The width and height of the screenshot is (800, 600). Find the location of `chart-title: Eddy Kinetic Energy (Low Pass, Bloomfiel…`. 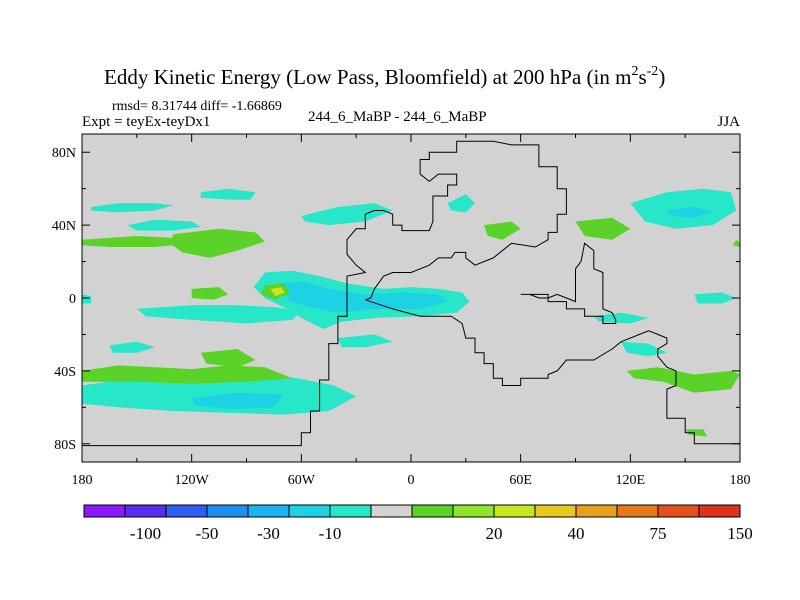

chart-title: Eddy Kinetic Energy (Low Pass, Bloomfiel… is located at coordinates (384, 76).